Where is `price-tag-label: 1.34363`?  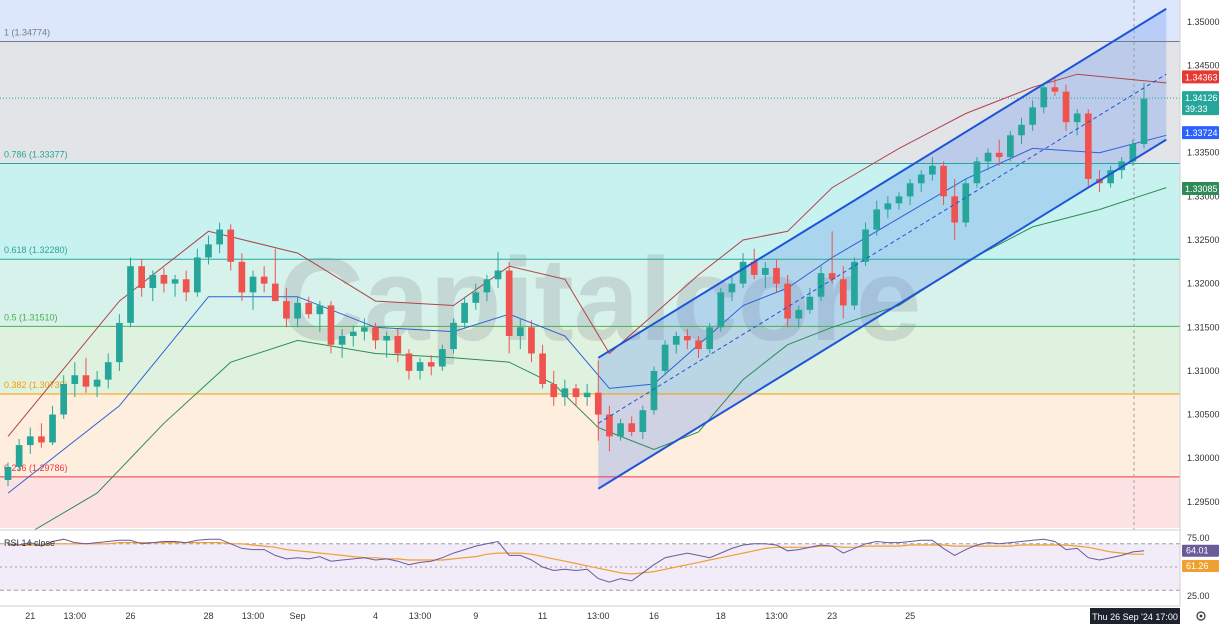 price-tag-label: 1.34363 is located at coordinates (1201, 77).